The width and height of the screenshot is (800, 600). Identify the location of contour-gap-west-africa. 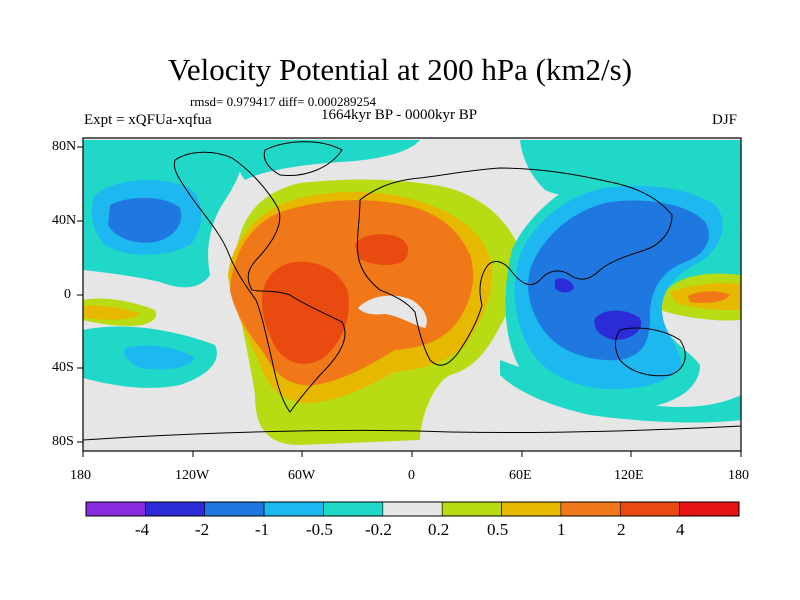
(392, 311).